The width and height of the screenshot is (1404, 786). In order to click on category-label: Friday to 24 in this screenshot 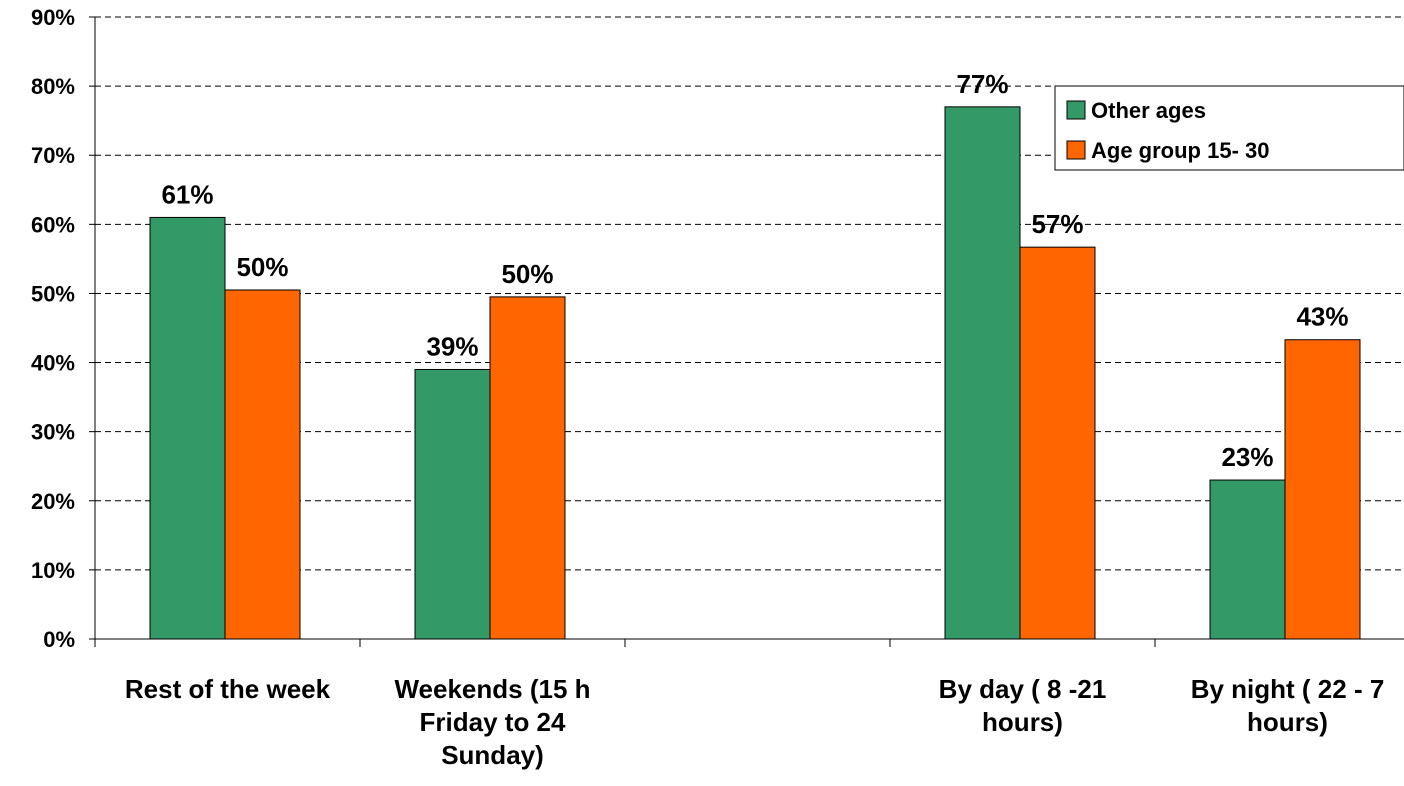, I will do `click(493, 722)`.